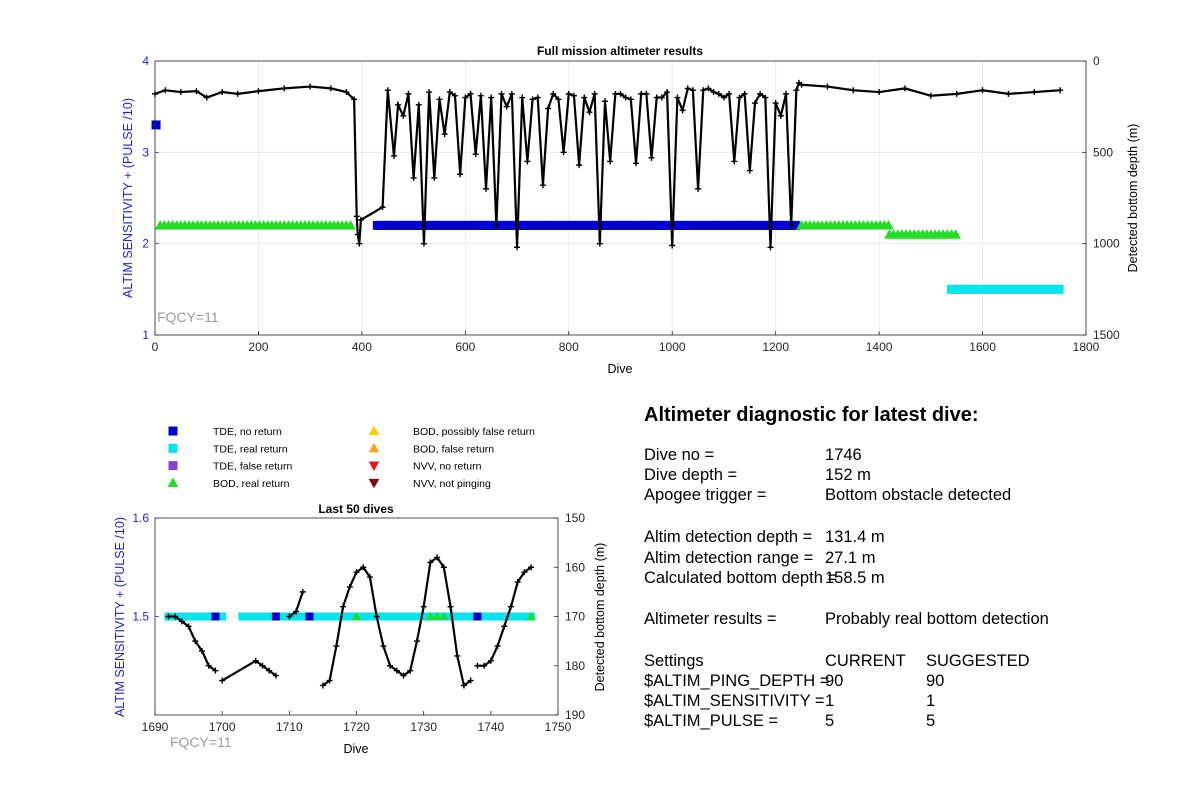 This screenshot has width=1200, height=804. I want to click on legend-label: BOD, real return, so click(251, 484).